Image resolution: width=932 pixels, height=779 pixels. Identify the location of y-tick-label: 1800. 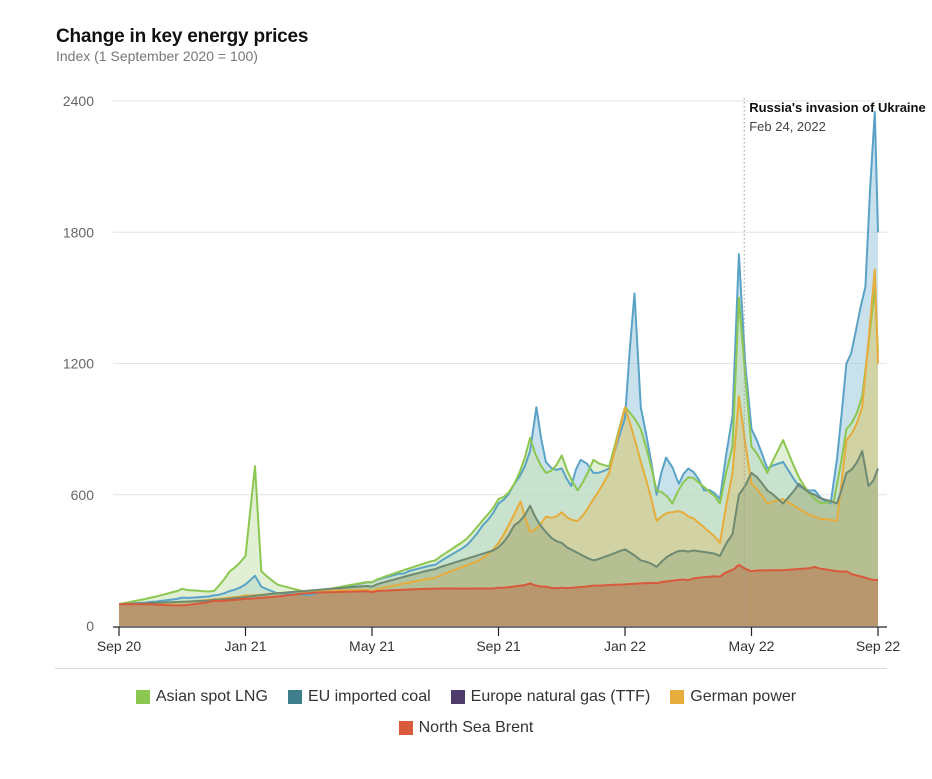
(78, 232).